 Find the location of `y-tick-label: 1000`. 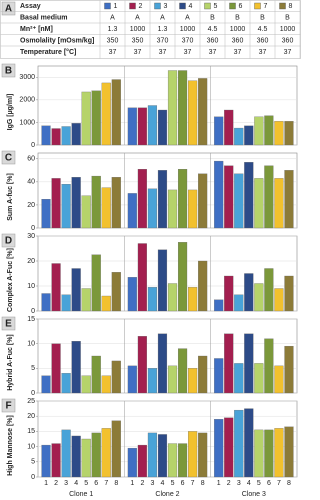

y-tick-label: 1000 is located at coordinates (27, 122).